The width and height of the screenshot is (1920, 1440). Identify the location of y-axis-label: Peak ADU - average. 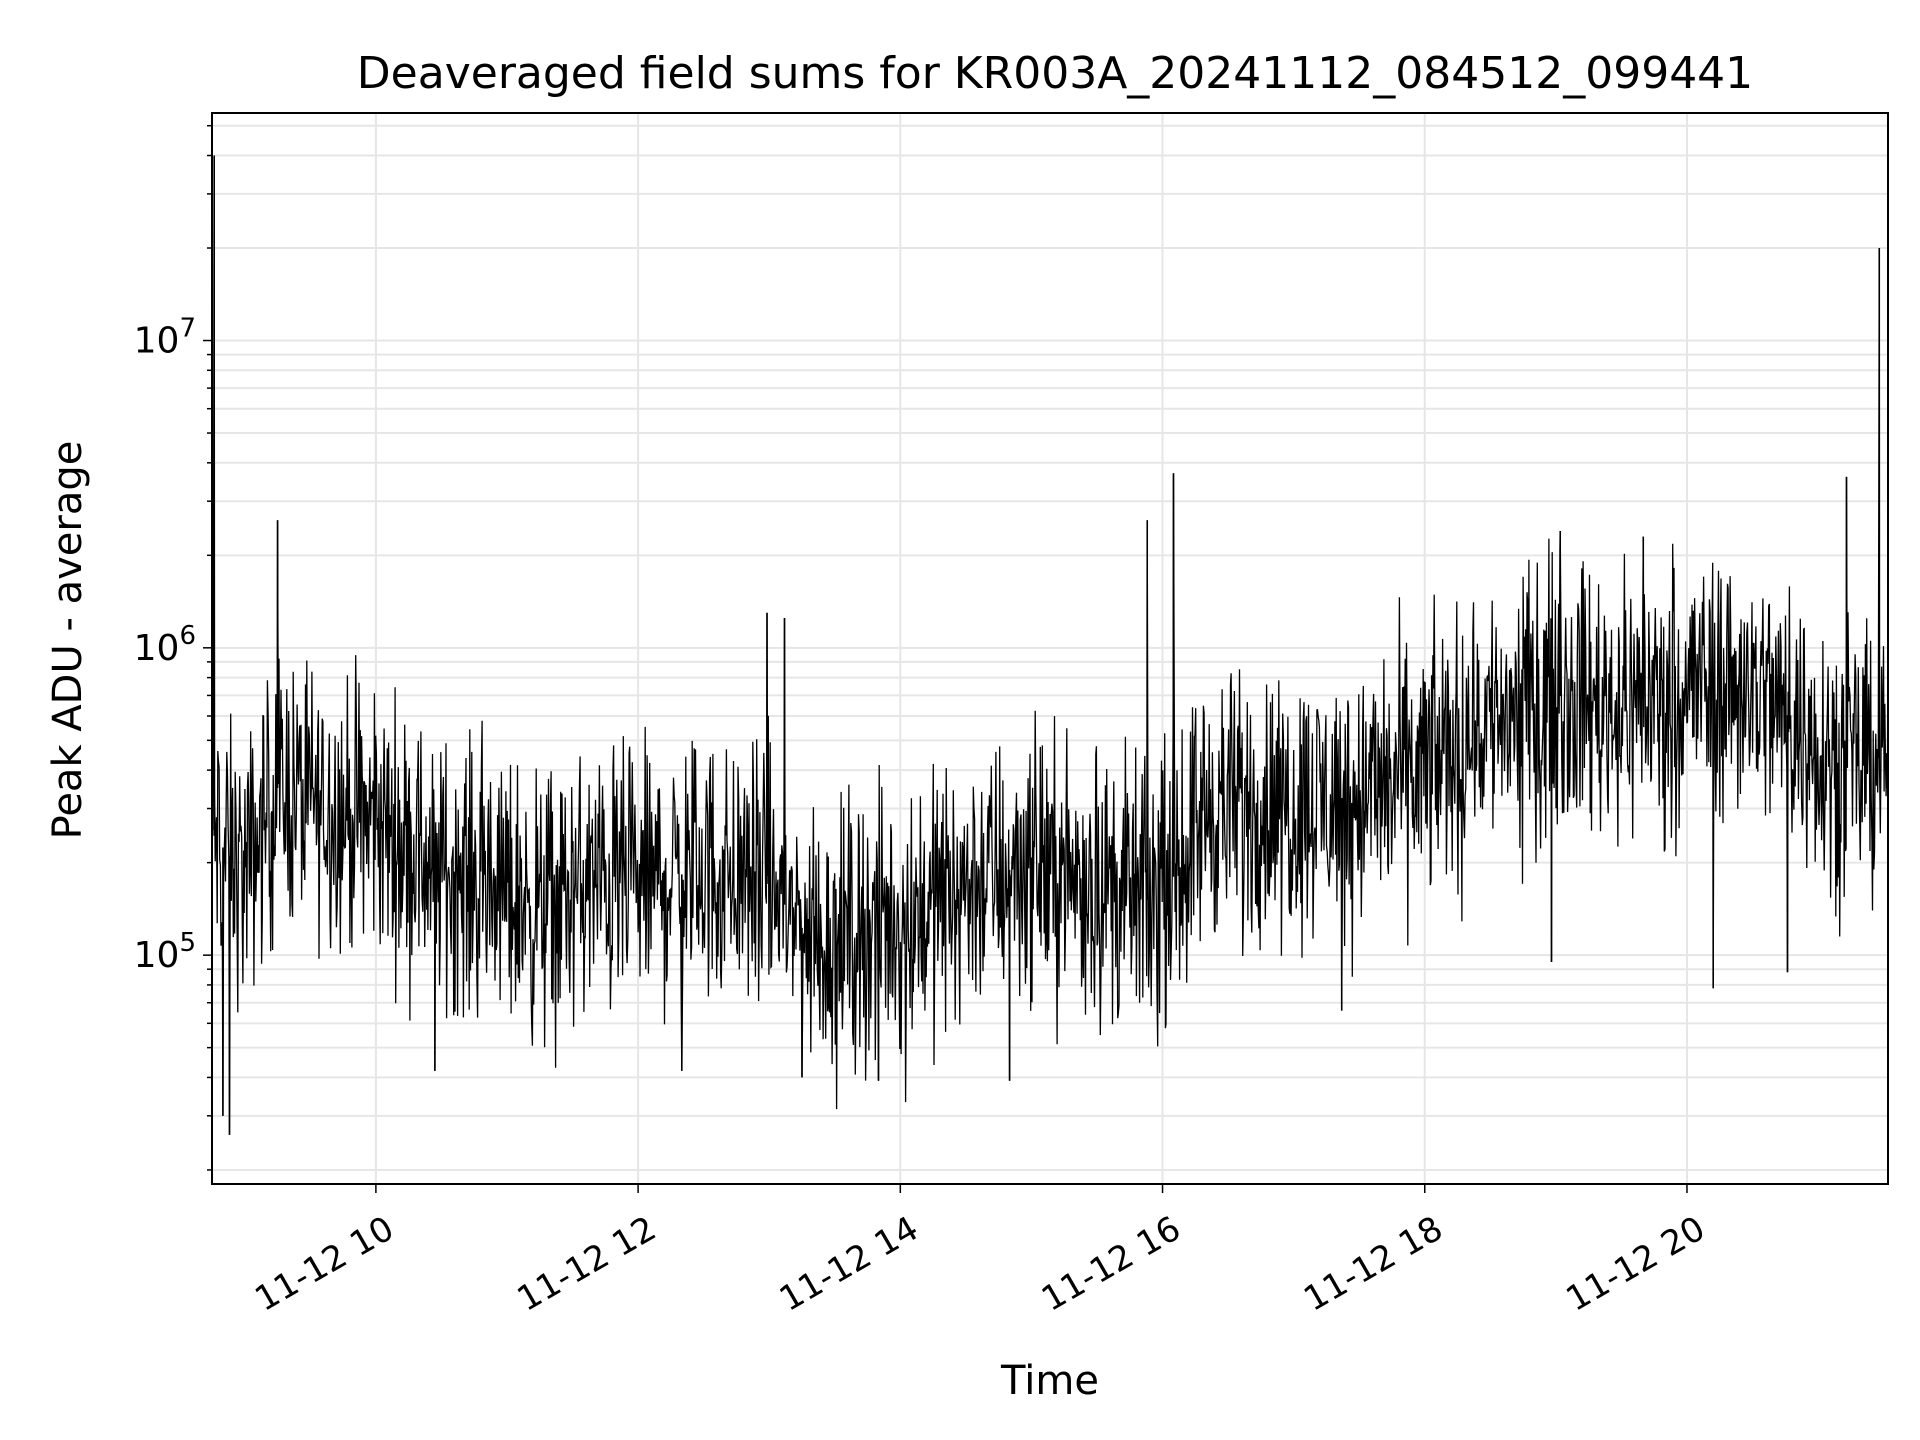
(68, 640).